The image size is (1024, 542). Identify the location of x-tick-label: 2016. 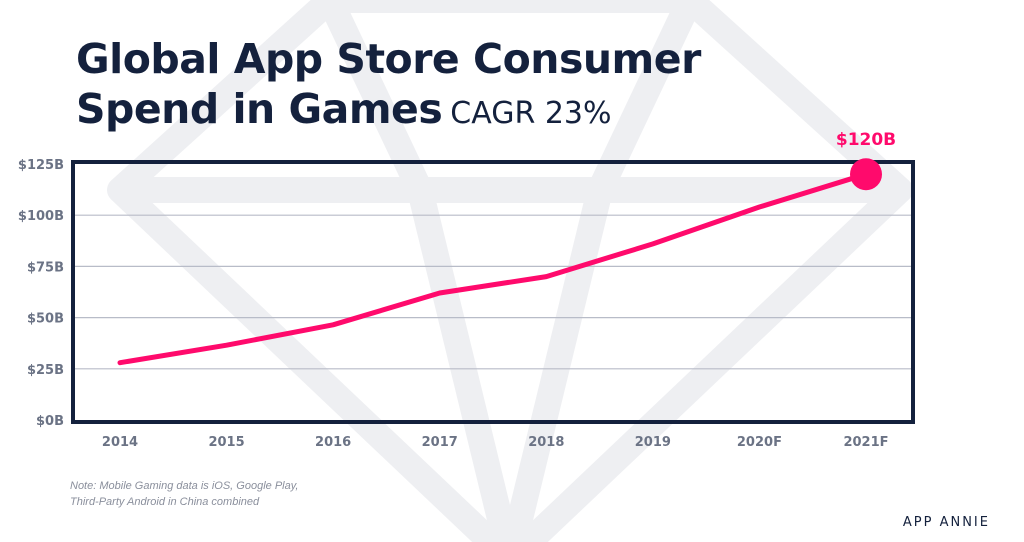
(333, 442).